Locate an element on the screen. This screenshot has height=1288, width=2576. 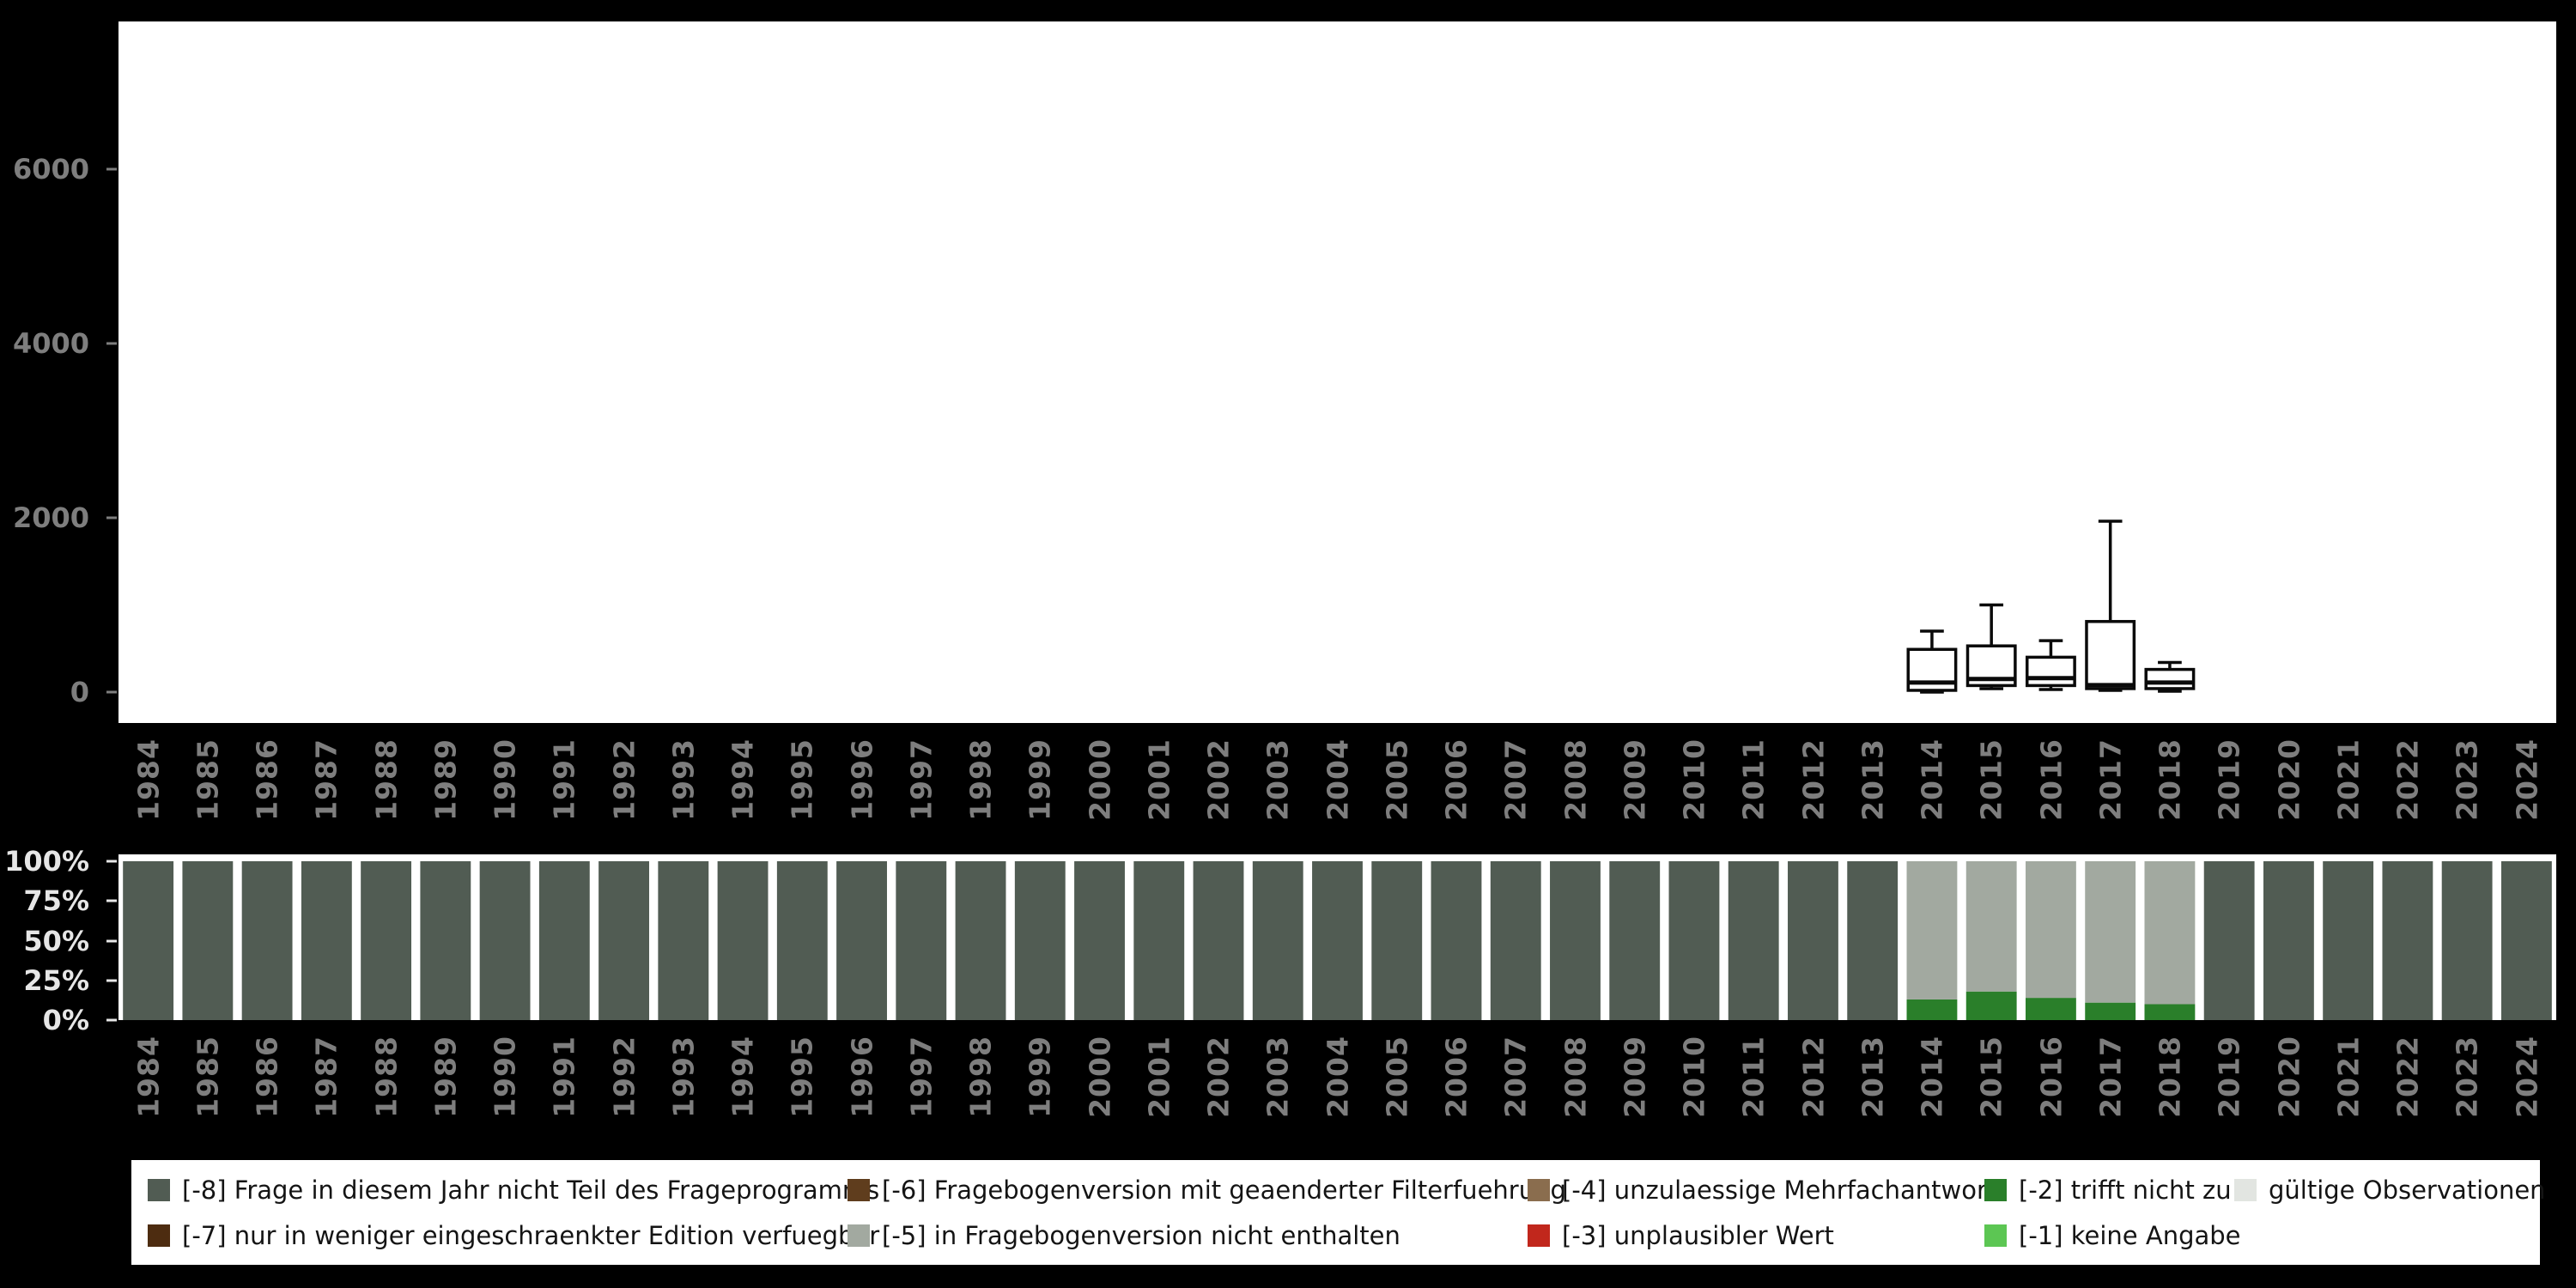
boxplot-2015 is located at coordinates (1991, 647).